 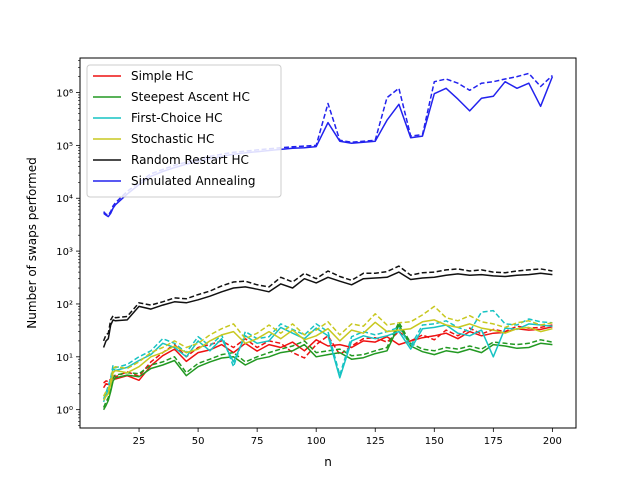 I want to click on series-line-simple-hc-dashed, so click(x=328, y=354).